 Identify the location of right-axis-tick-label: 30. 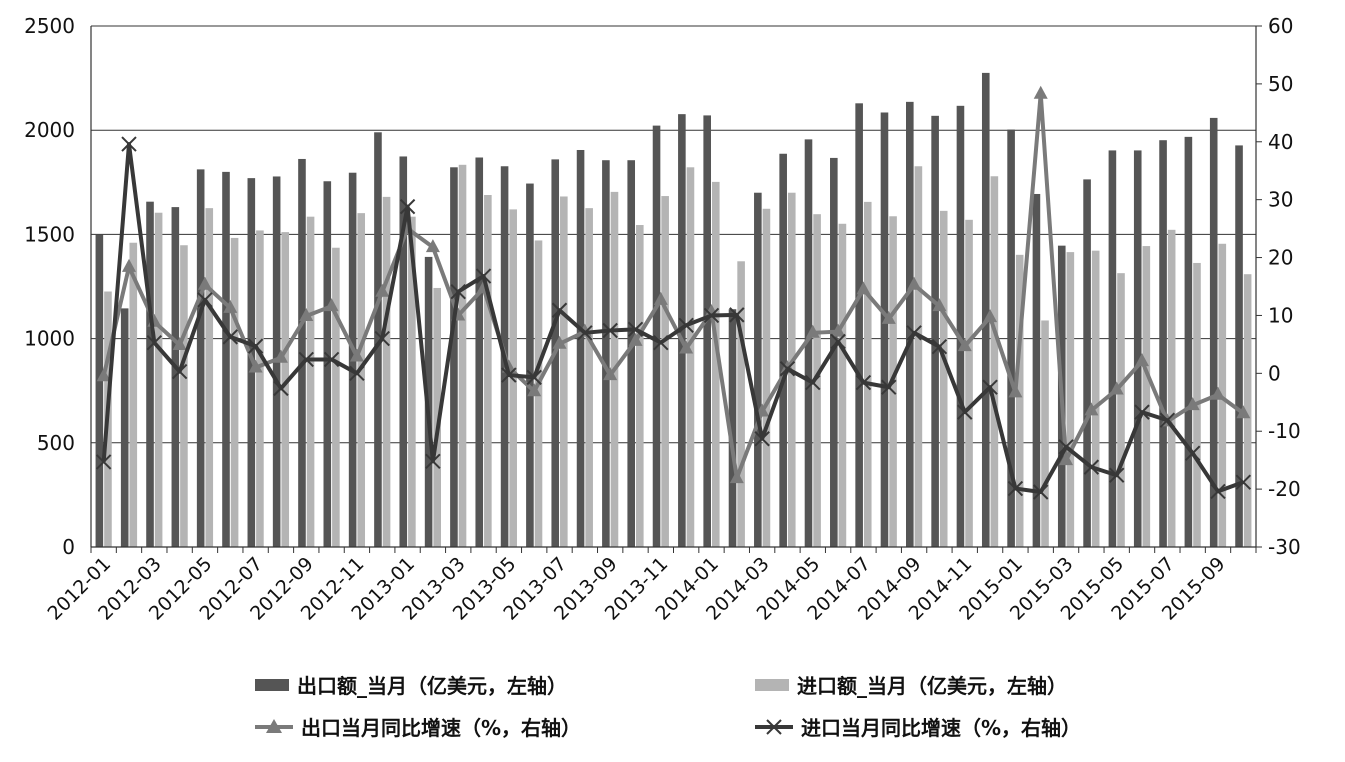
(1280, 200).